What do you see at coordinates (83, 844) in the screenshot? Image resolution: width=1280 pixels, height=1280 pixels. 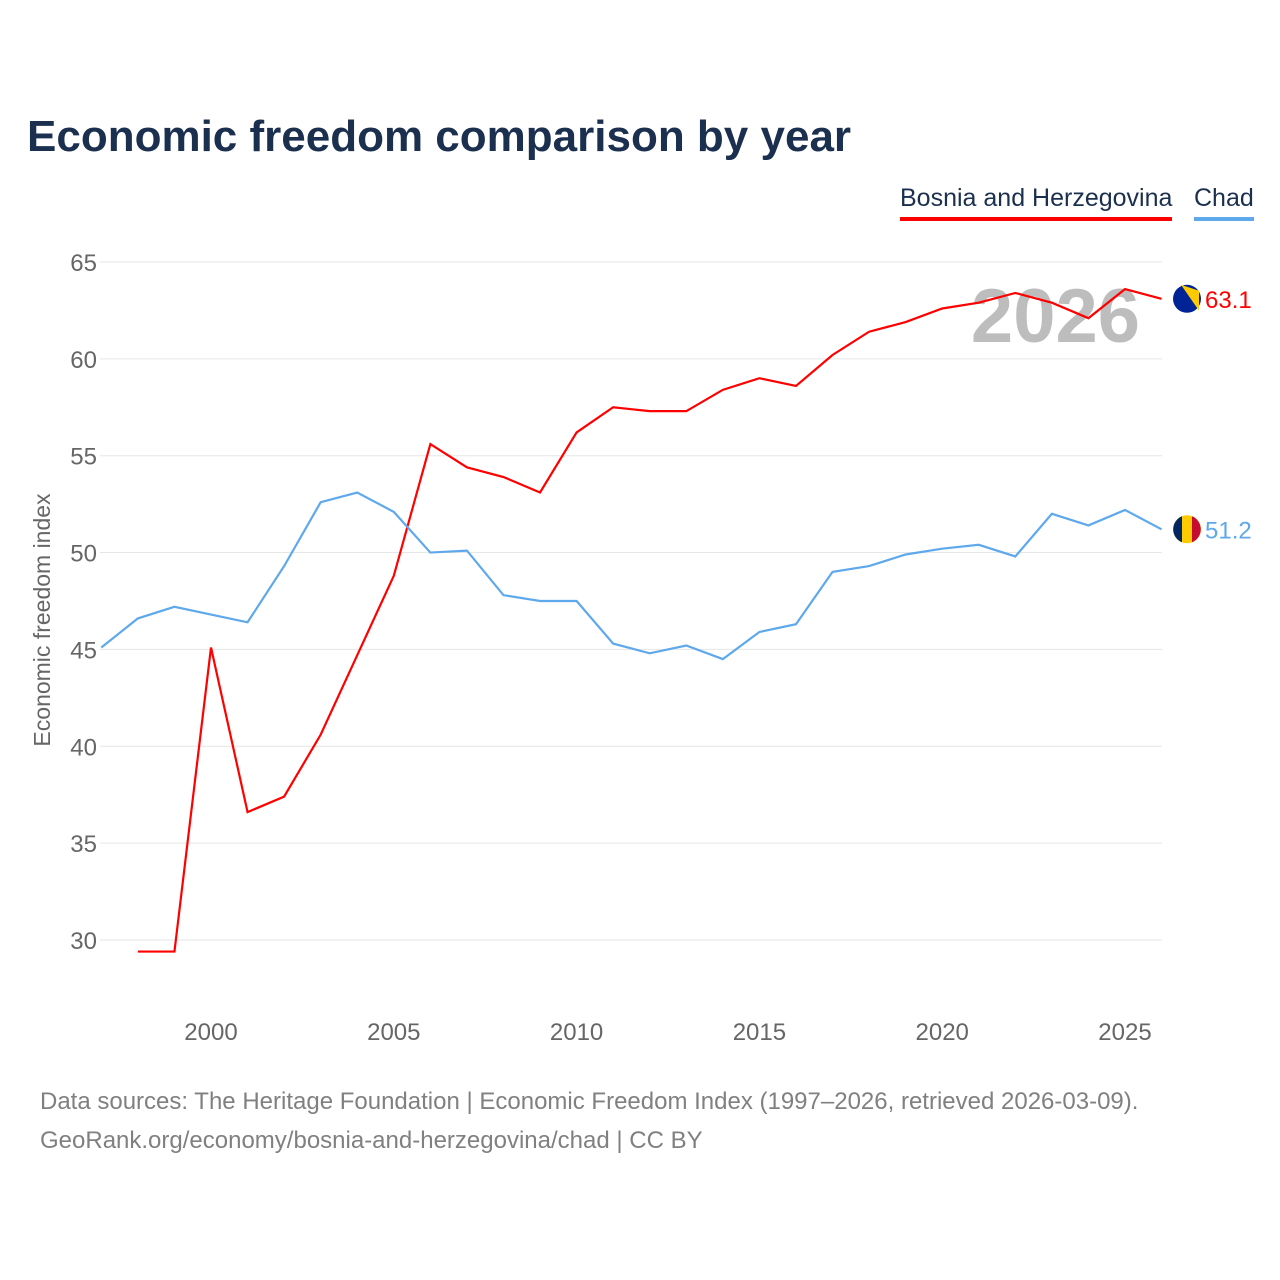 I see `y-tick-label: 35` at bounding box center [83, 844].